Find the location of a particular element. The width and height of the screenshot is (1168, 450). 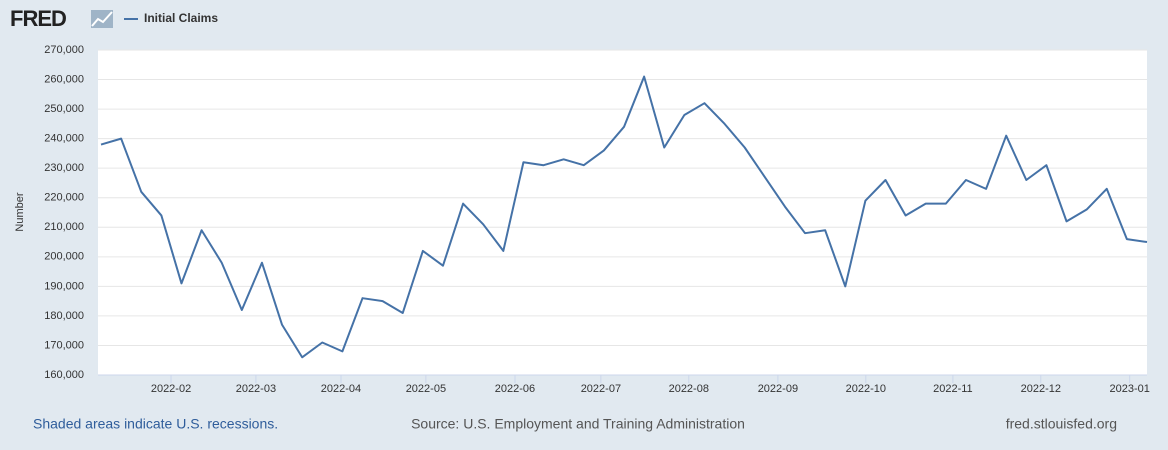

y-tick-label: 170,000 is located at coordinates (64, 345).